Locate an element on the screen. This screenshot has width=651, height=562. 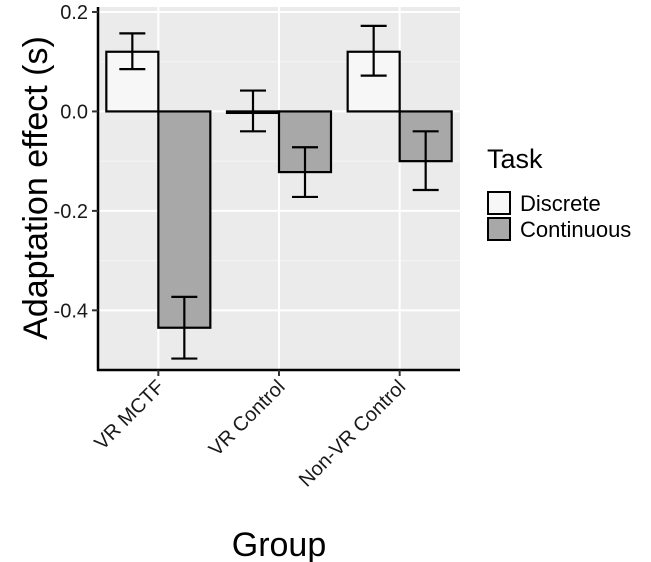
legend-label-discrete: Discrete is located at coordinates (560, 203).